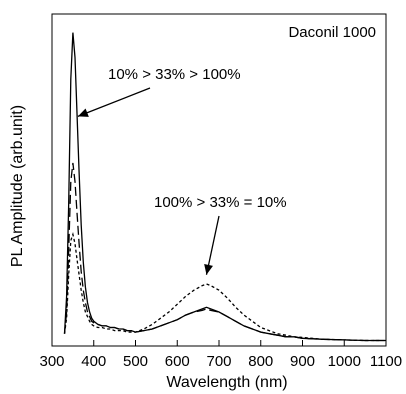 The width and height of the screenshot is (406, 394). Describe the element at coordinates (302, 361) in the screenshot. I see `x-tick-label: 900` at that location.